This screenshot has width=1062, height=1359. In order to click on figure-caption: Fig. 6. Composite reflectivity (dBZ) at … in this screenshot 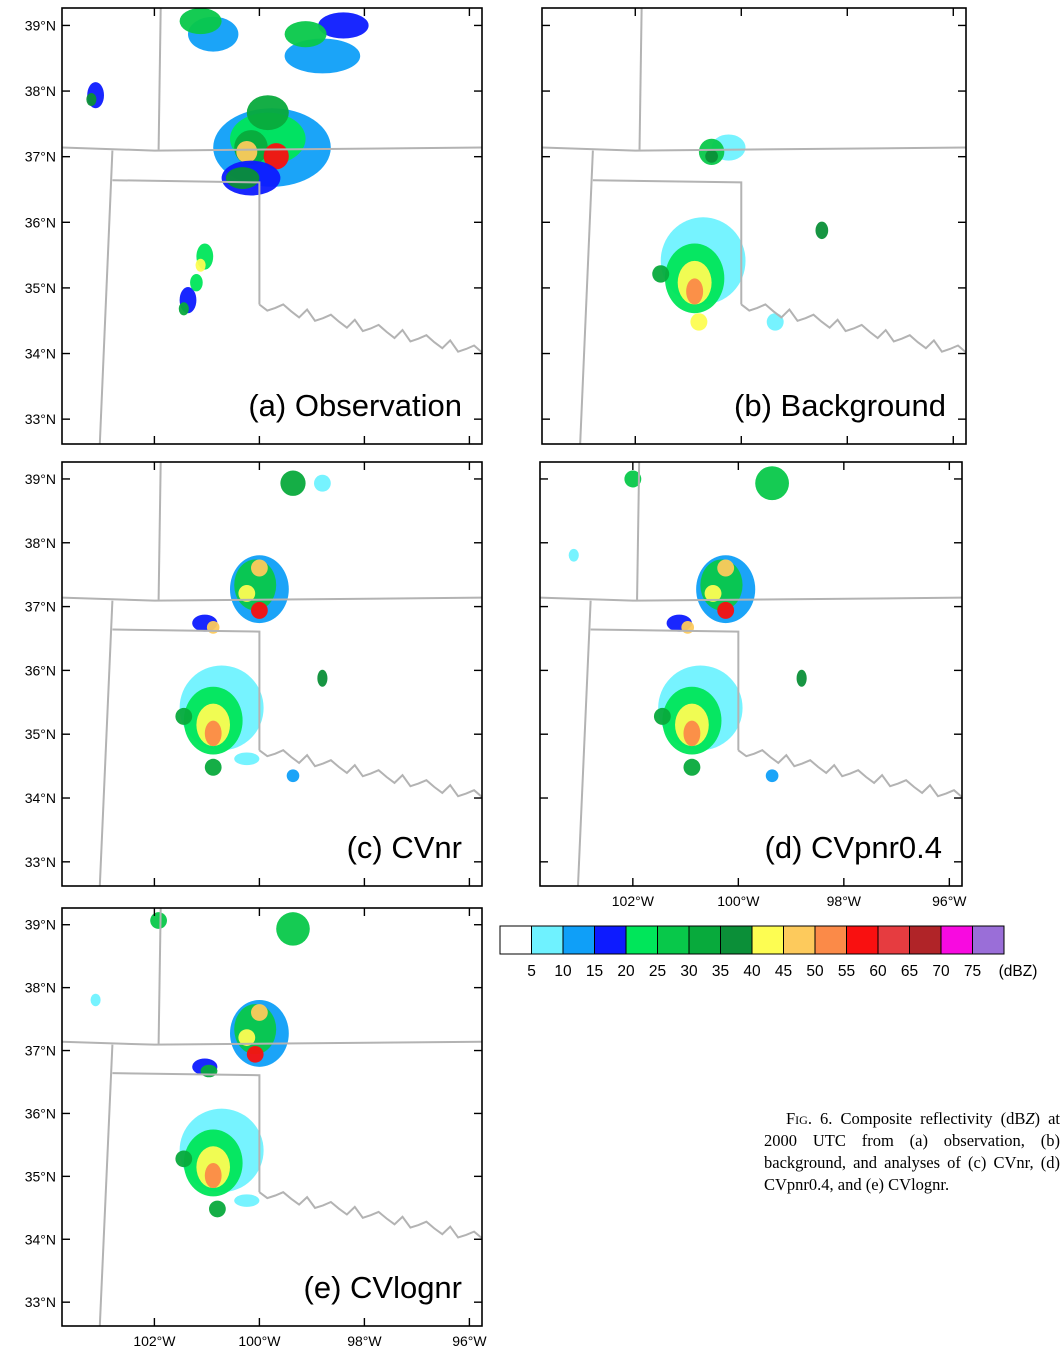, I will do `click(912, 1152)`.